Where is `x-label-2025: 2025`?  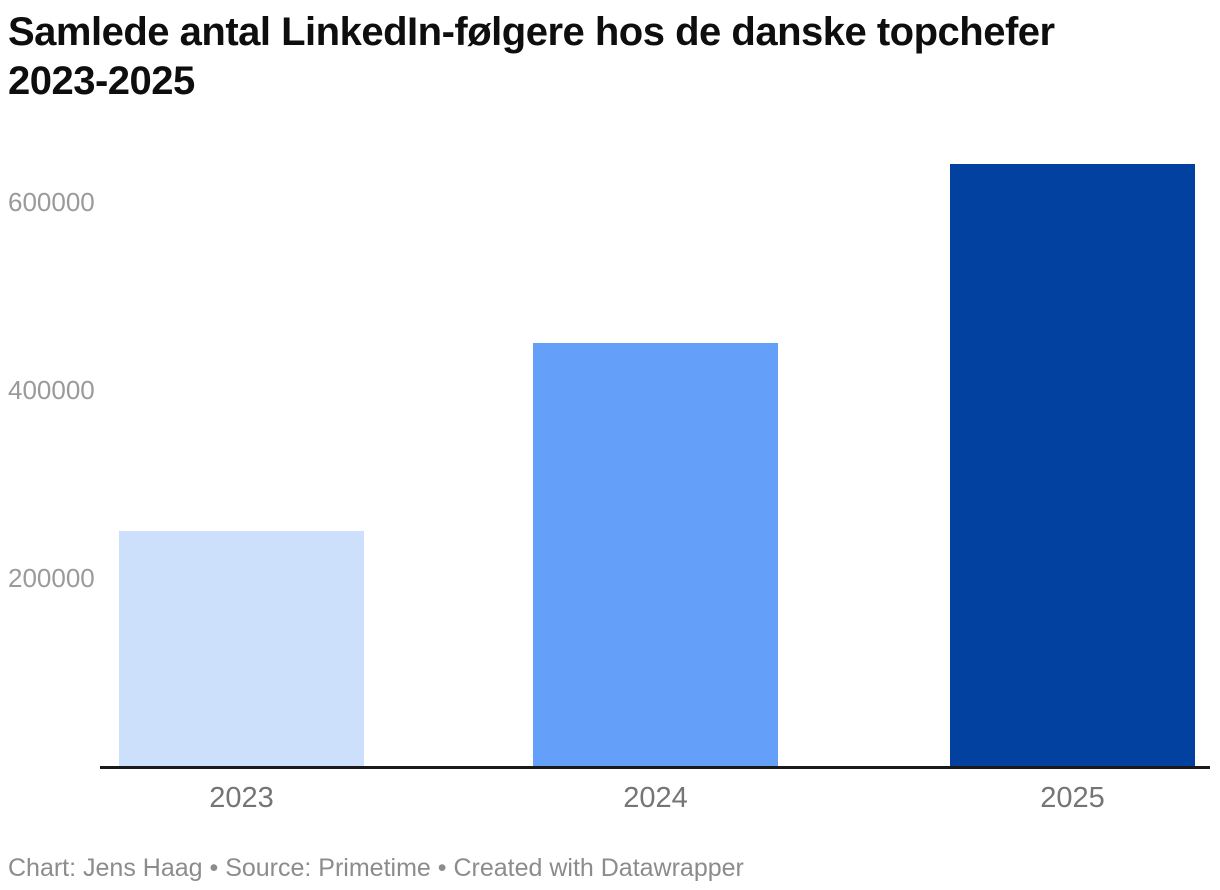
x-label-2025: 2025 is located at coordinates (1072, 798).